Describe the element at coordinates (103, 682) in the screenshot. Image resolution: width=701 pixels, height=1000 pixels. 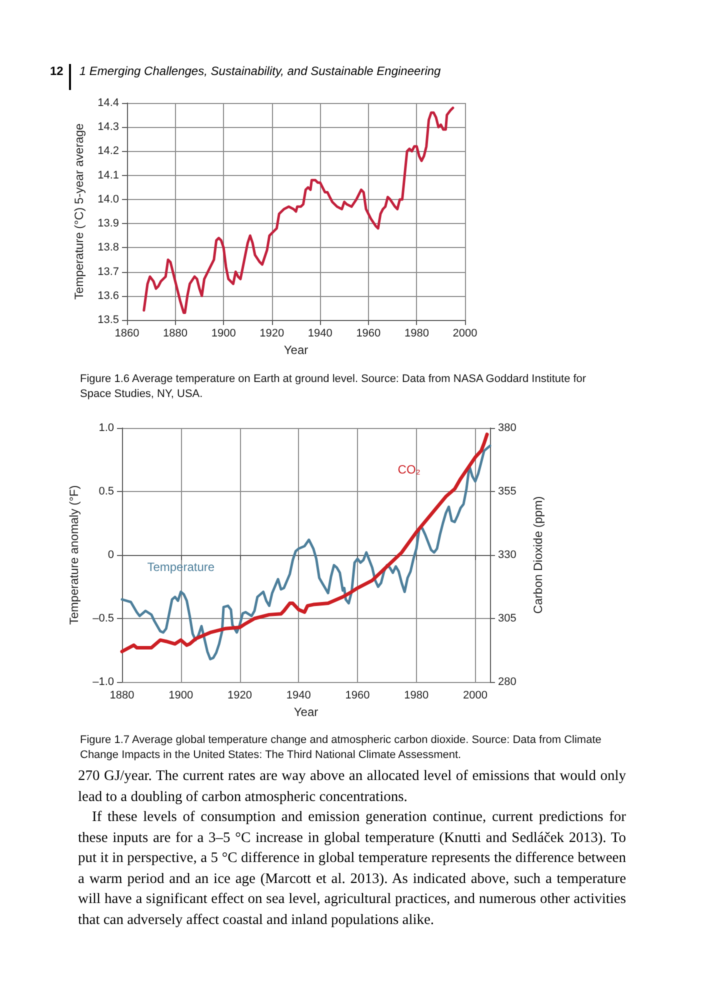
I see `y-tick-label: –1.0` at that location.